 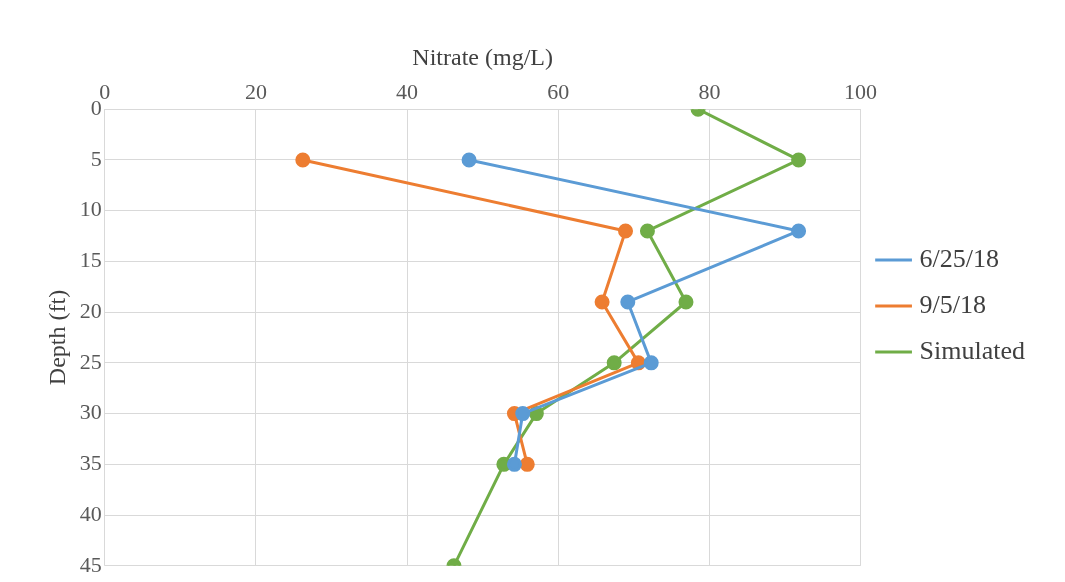 I want to click on y-tick-label: 20, so click(x=90, y=310).